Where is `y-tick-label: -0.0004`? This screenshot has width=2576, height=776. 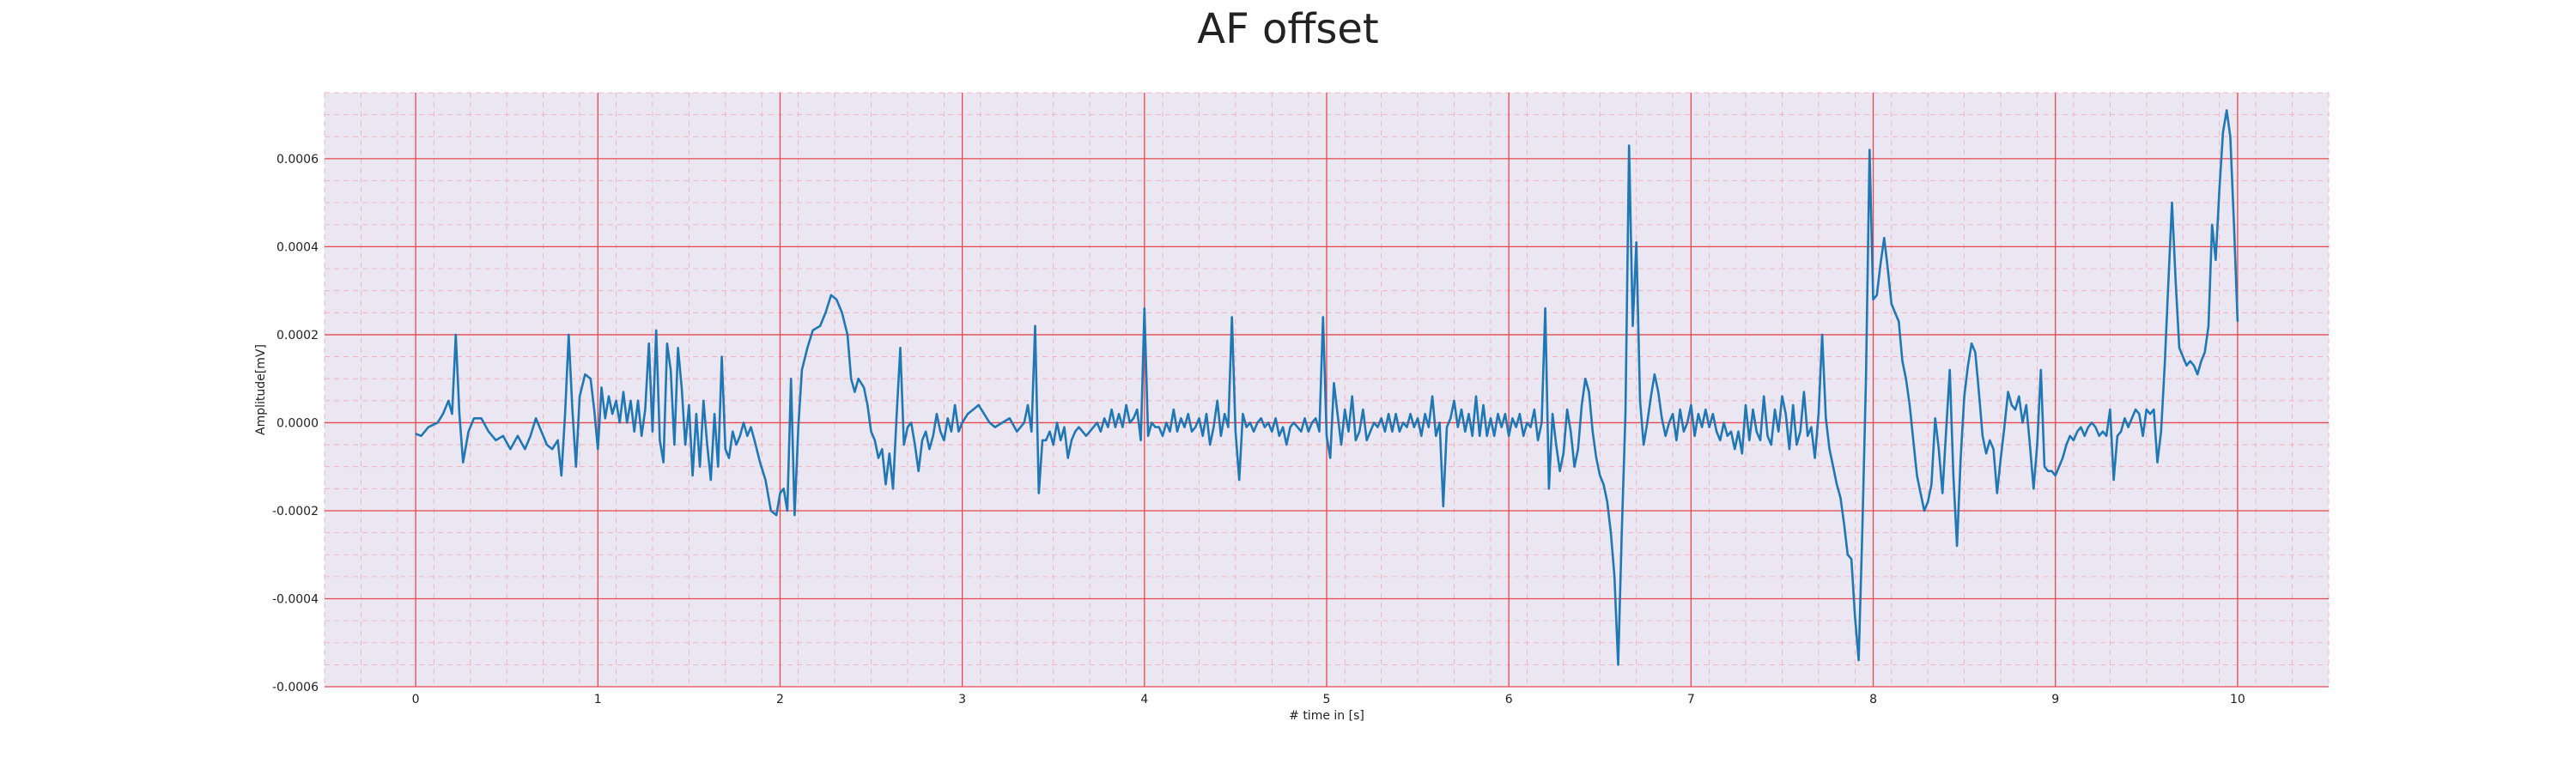
y-tick-label: -0.0004 is located at coordinates (295, 599).